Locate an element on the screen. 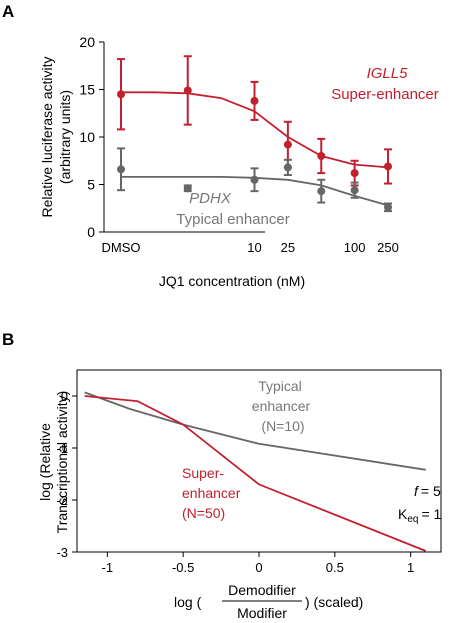 This screenshot has height=623, width=475. chart-a-y-ticks: 0 5 10 15 20 is located at coordinates (91, 137).